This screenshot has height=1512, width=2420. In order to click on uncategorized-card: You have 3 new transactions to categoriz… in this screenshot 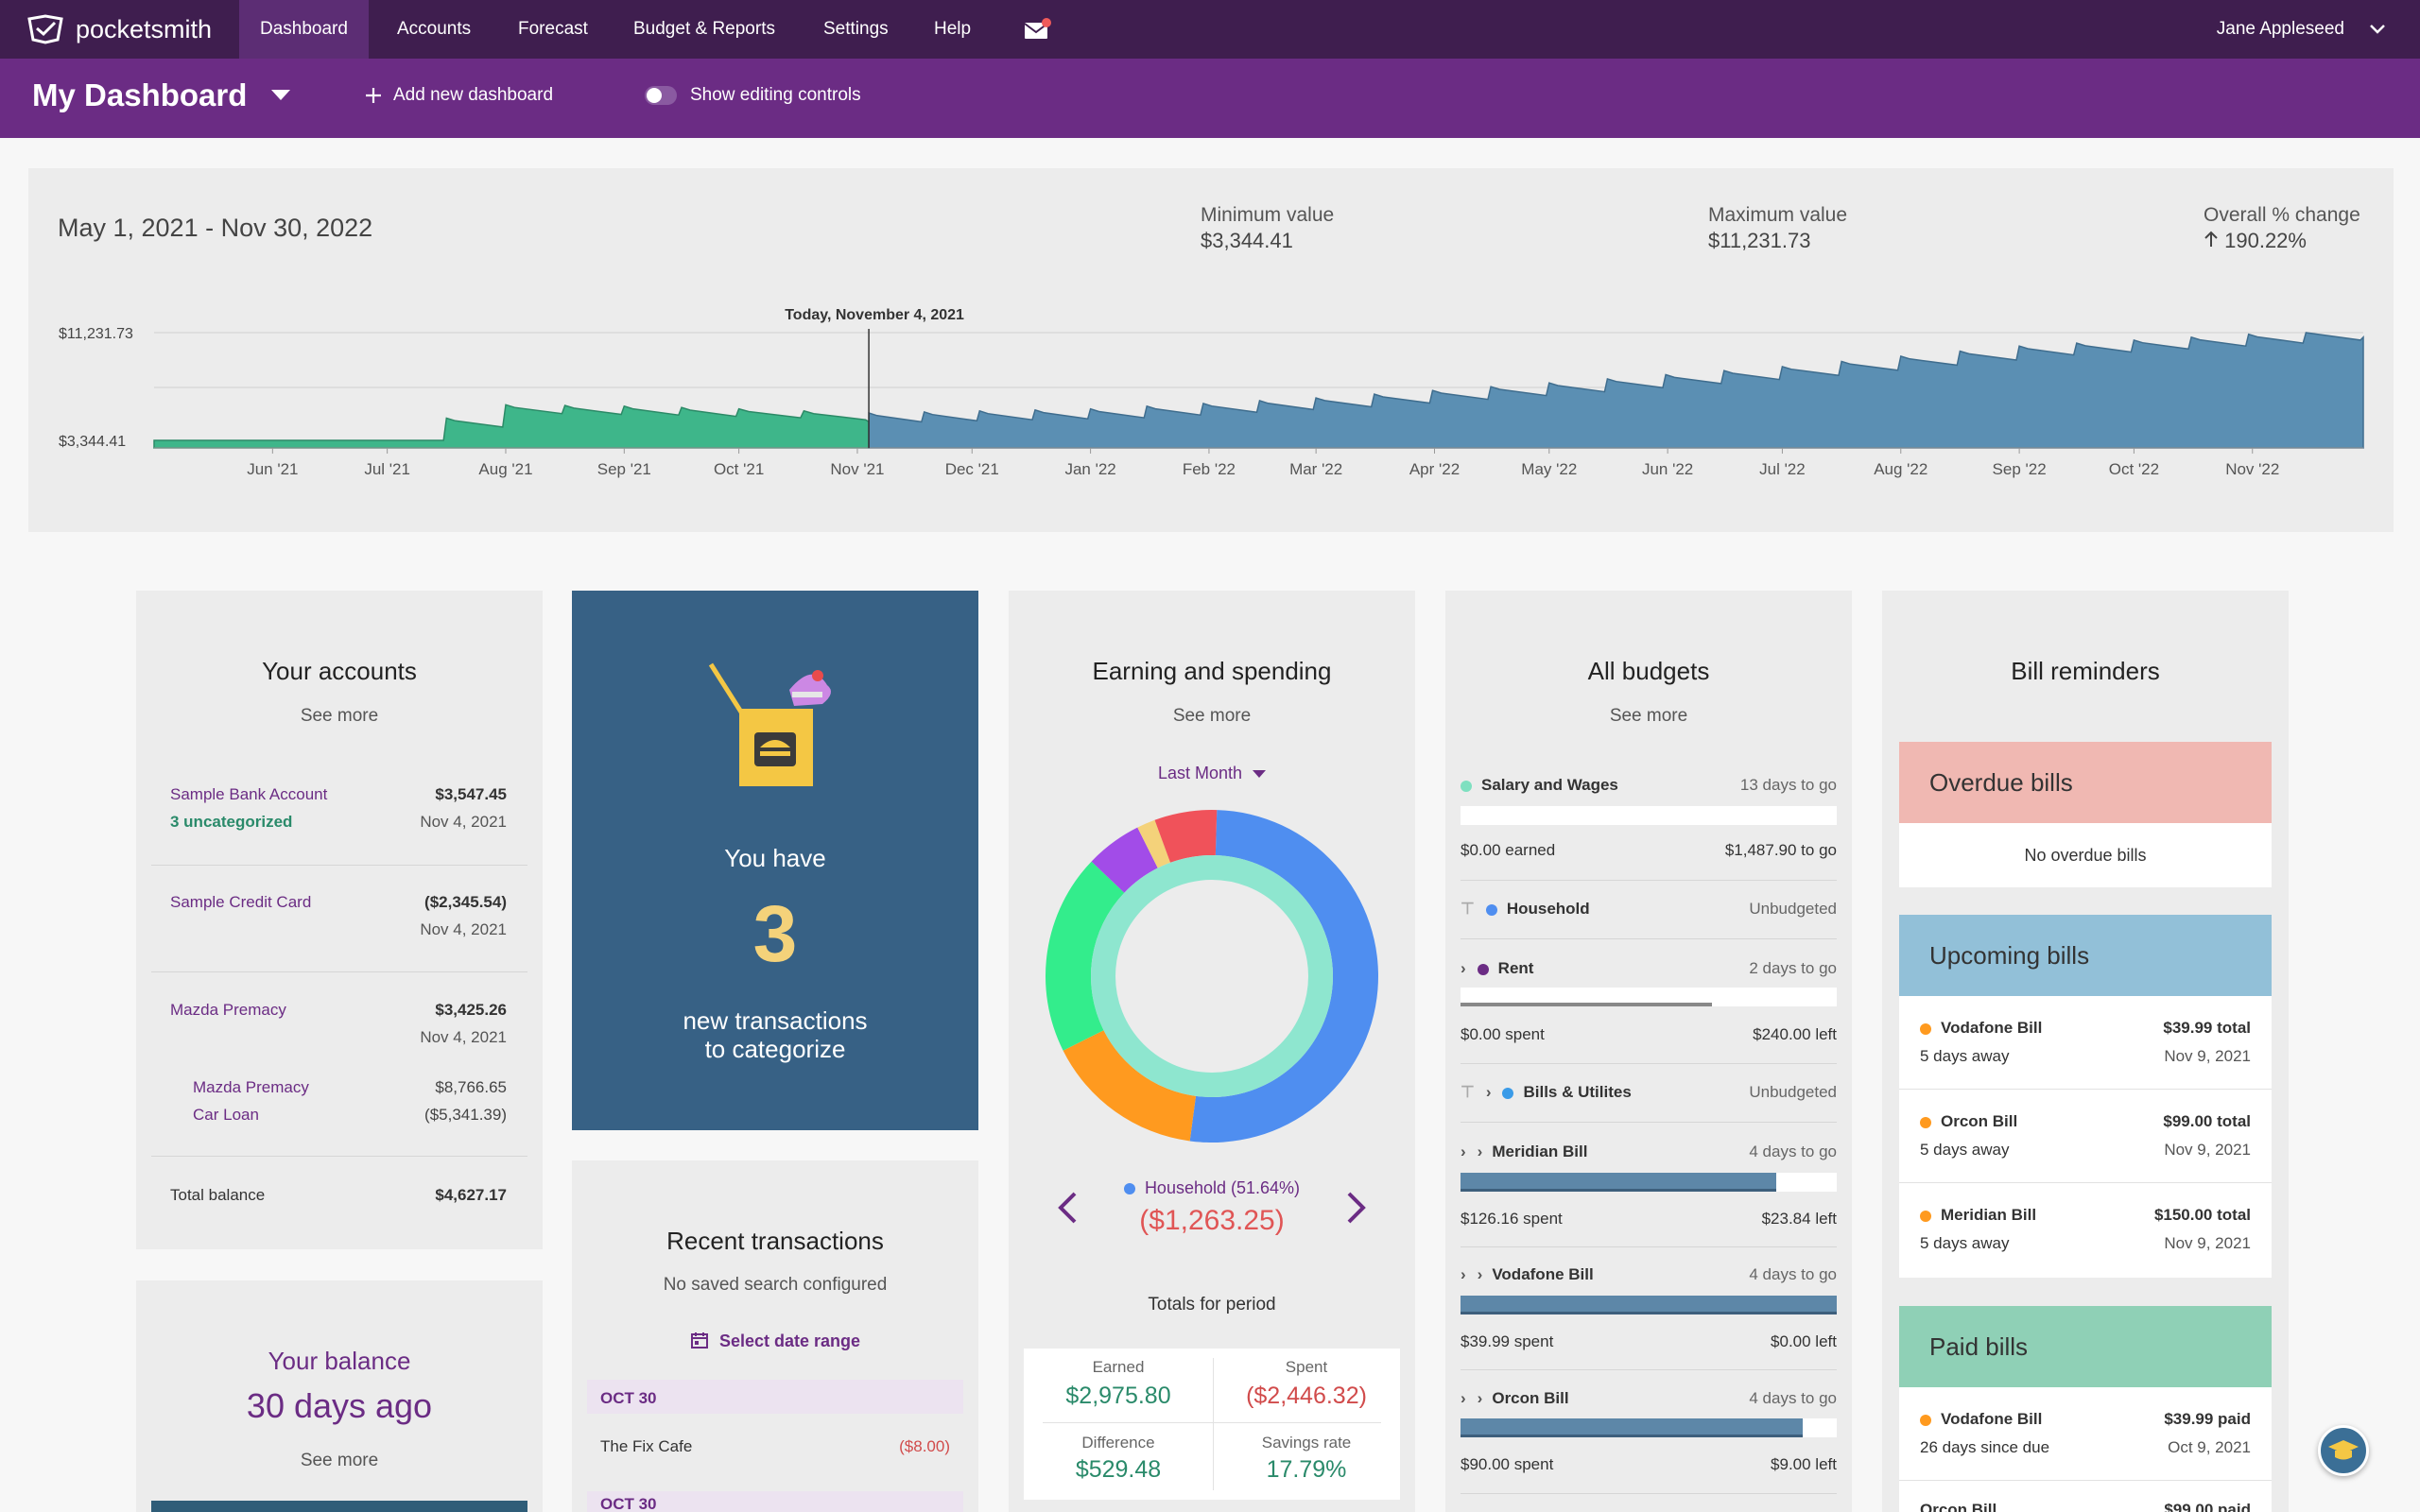, I will do `click(775, 860)`.